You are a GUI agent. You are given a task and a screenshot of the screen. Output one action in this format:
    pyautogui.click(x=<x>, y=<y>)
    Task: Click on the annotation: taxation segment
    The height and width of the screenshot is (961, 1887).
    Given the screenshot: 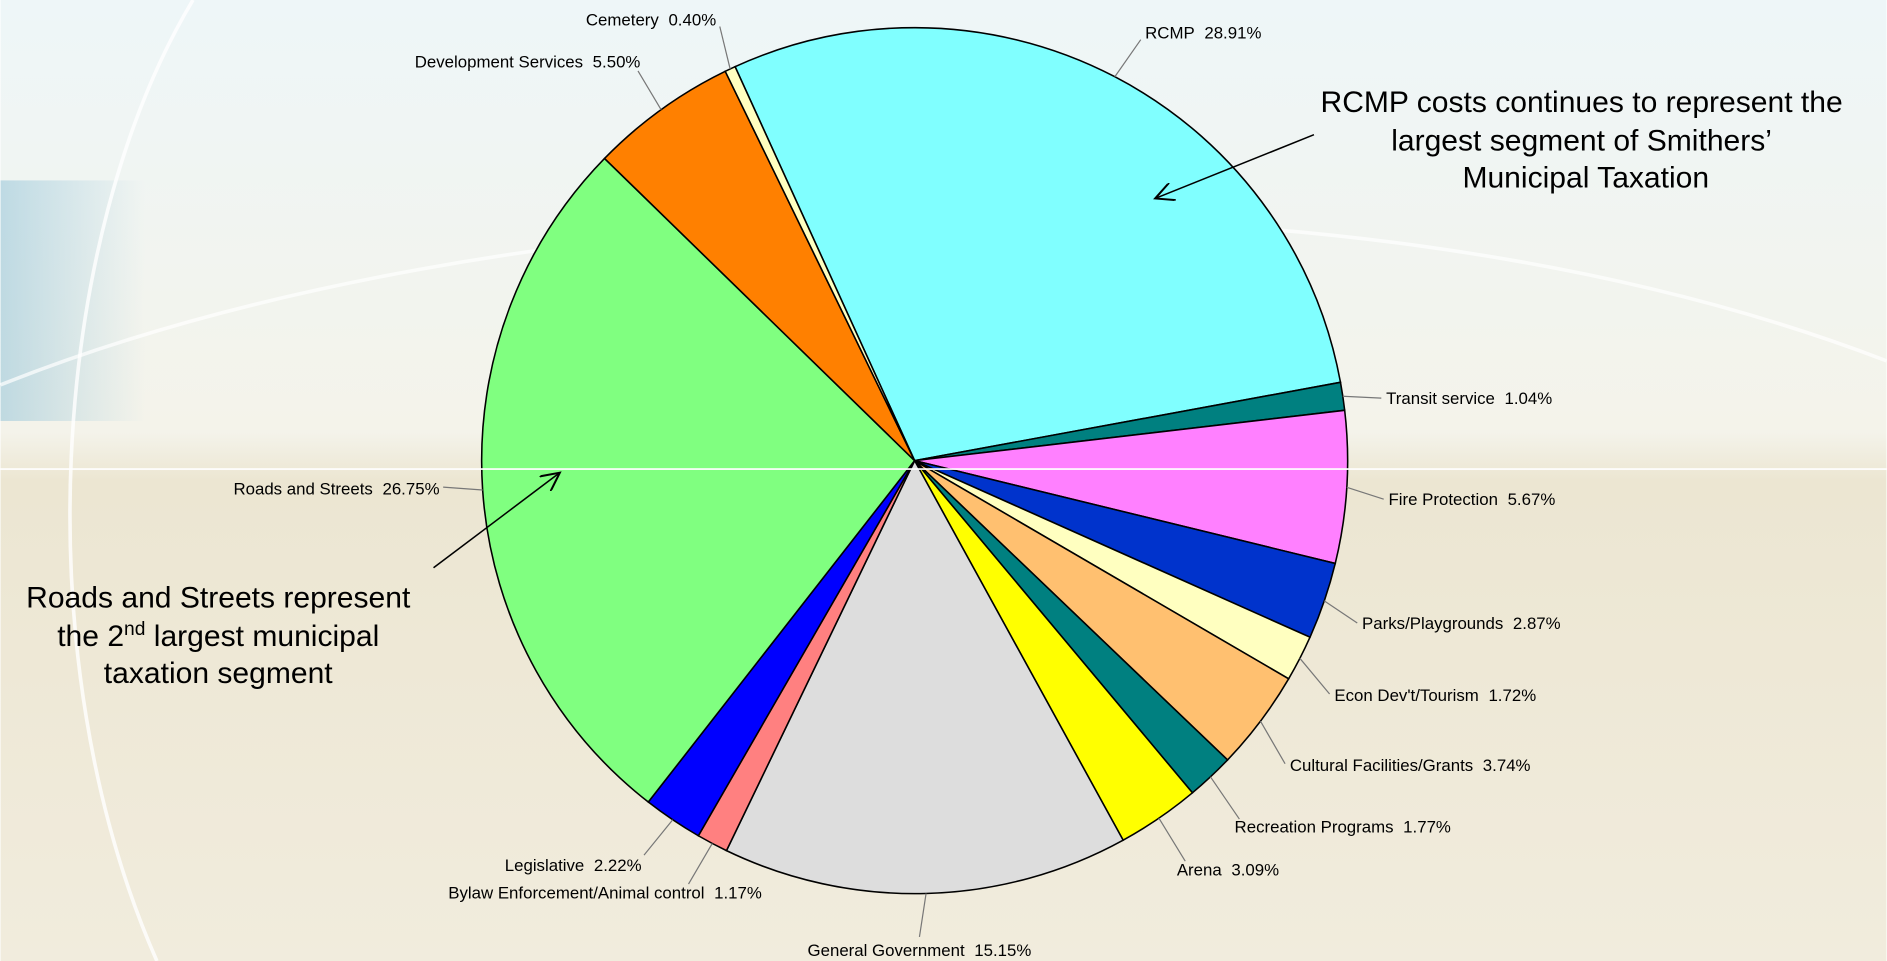 What is the action you would take?
    pyautogui.click(x=218, y=673)
    